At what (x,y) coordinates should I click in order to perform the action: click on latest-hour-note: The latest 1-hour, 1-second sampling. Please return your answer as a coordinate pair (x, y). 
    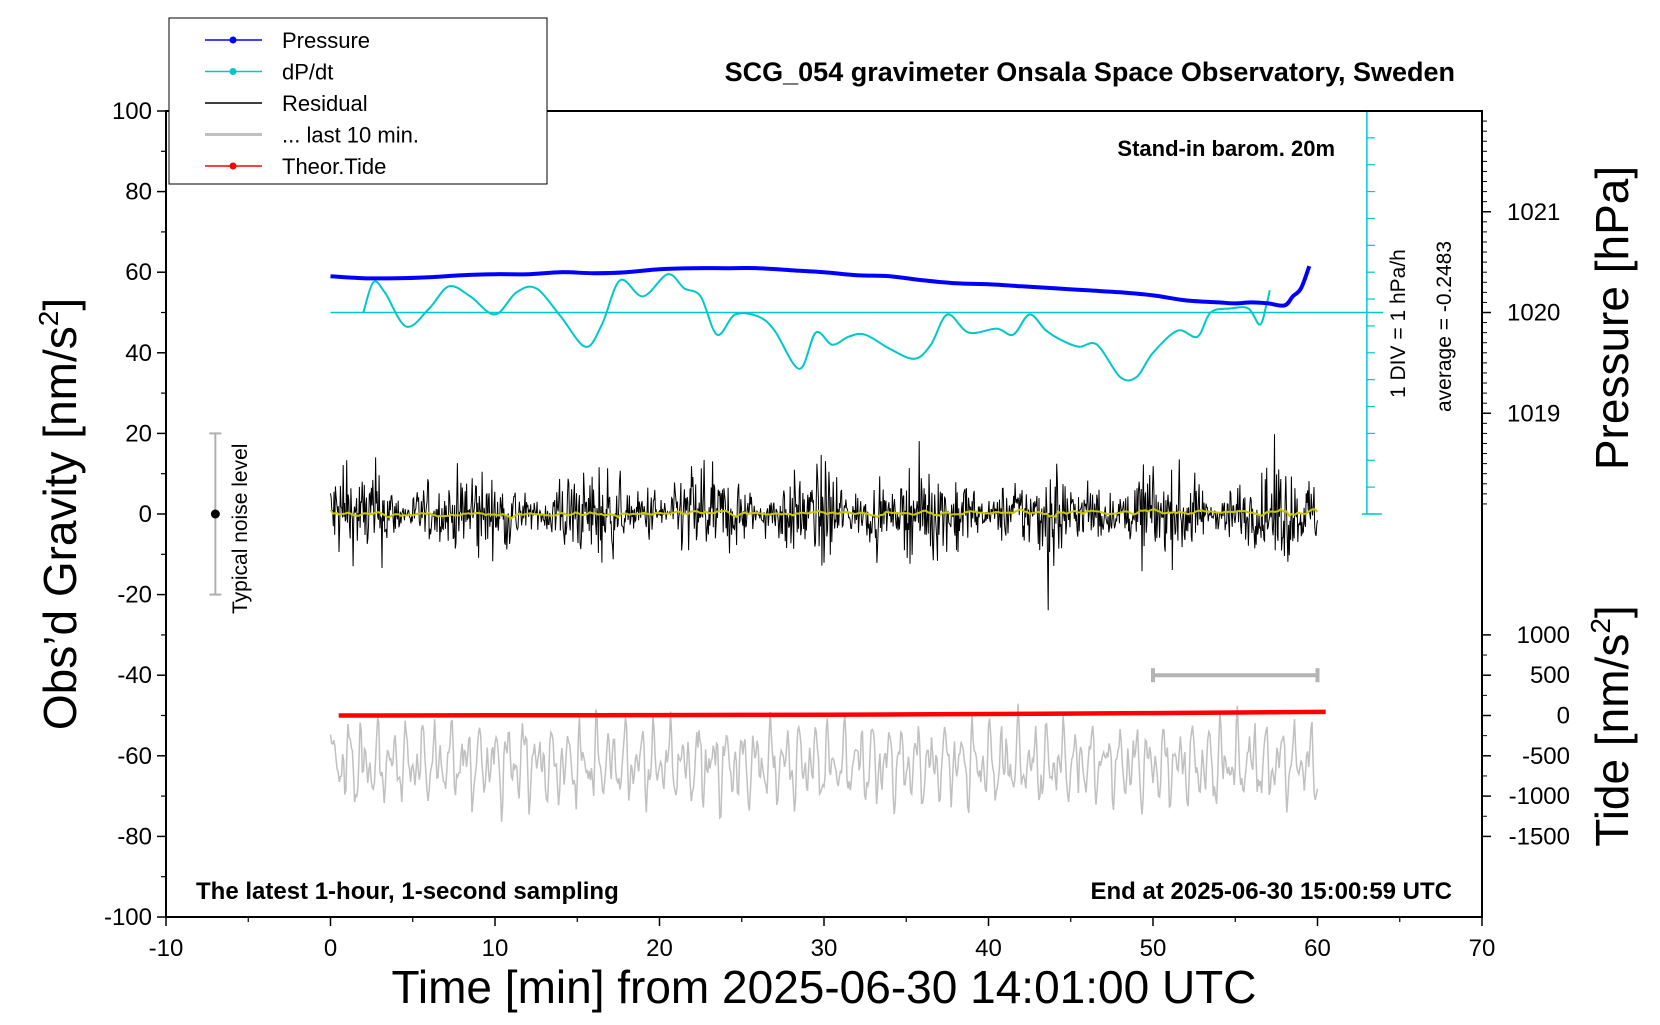
    Looking at the image, I should click on (407, 891).